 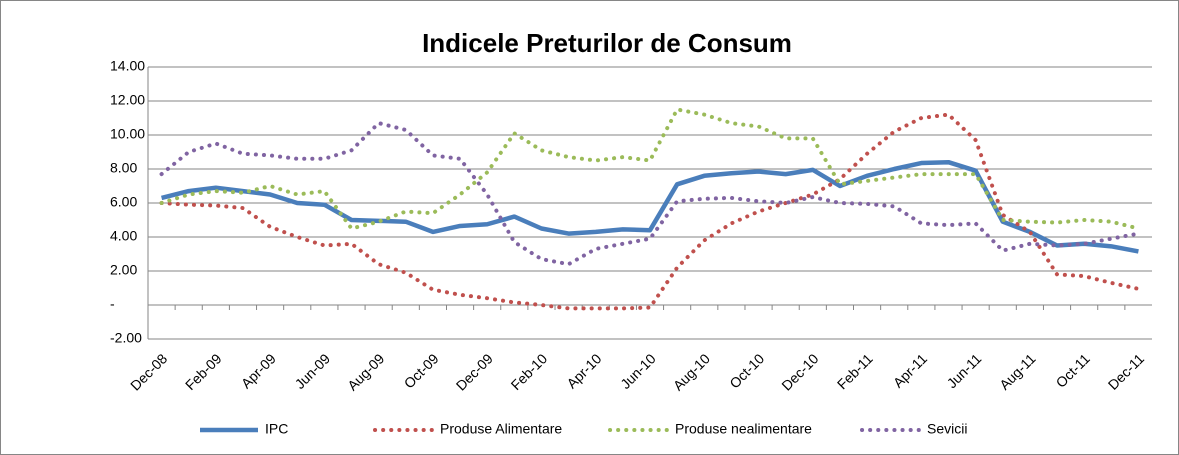 What do you see at coordinates (123, 270) in the screenshot?
I see `y-tick-label: 2.00` at bounding box center [123, 270].